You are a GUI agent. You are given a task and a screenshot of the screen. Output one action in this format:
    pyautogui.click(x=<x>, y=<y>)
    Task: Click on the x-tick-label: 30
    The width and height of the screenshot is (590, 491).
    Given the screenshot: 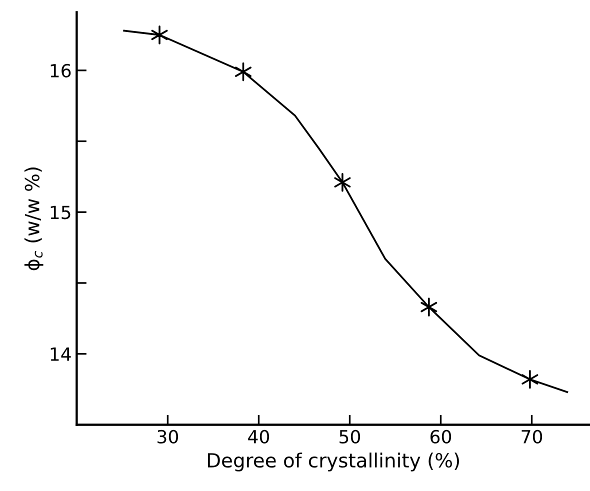 What is the action you would take?
    pyautogui.click(x=168, y=437)
    